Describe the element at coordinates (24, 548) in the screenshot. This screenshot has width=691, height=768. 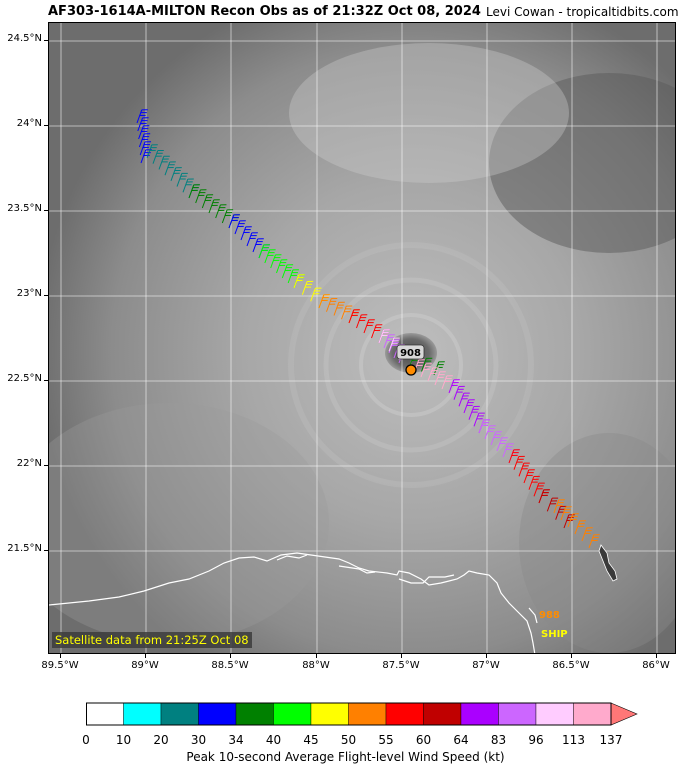
I see `latitude-tick-label: 21.5°N` at that location.